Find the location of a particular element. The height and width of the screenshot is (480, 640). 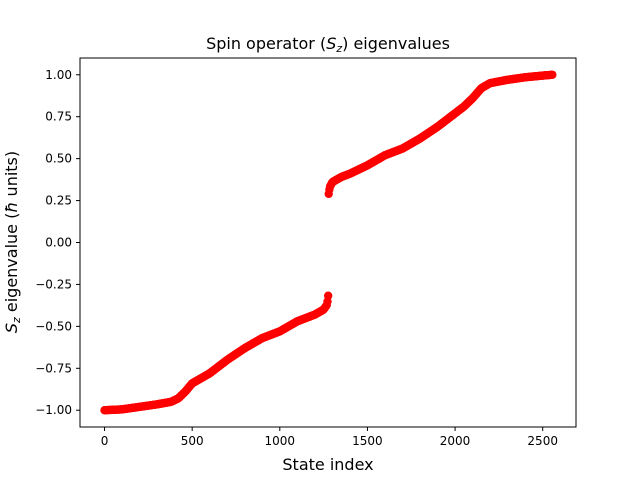

y-tick-label: −0.25 is located at coordinates (53, 284).